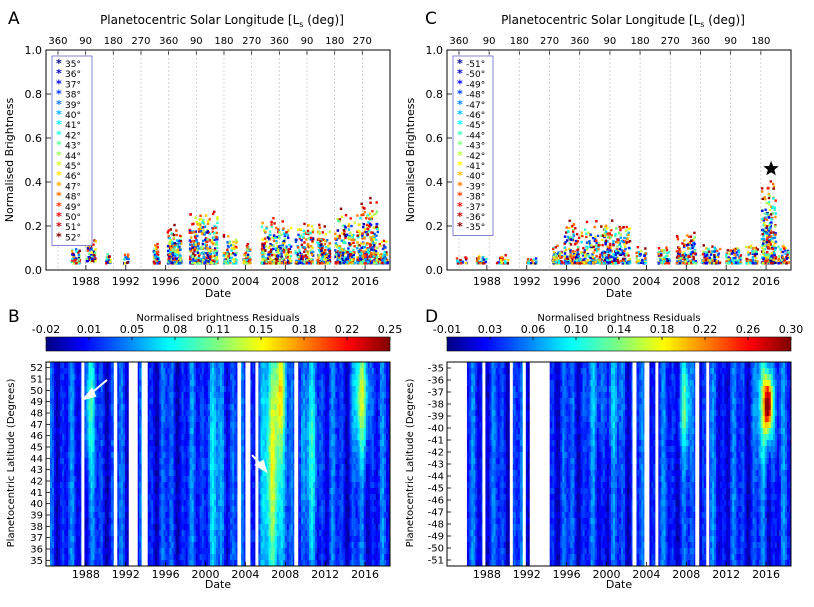  I want to click on a-legend-label: 43°, so click(73, 147).